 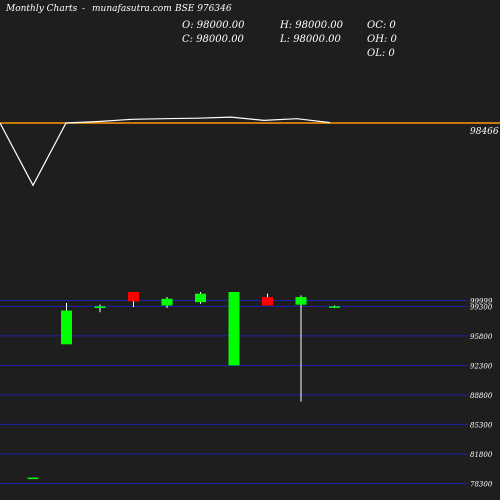 What do you see at coordinates (481, 455) in the screenshot?
I see `y-tick-label: 81800` at bounding box center [481, 455].